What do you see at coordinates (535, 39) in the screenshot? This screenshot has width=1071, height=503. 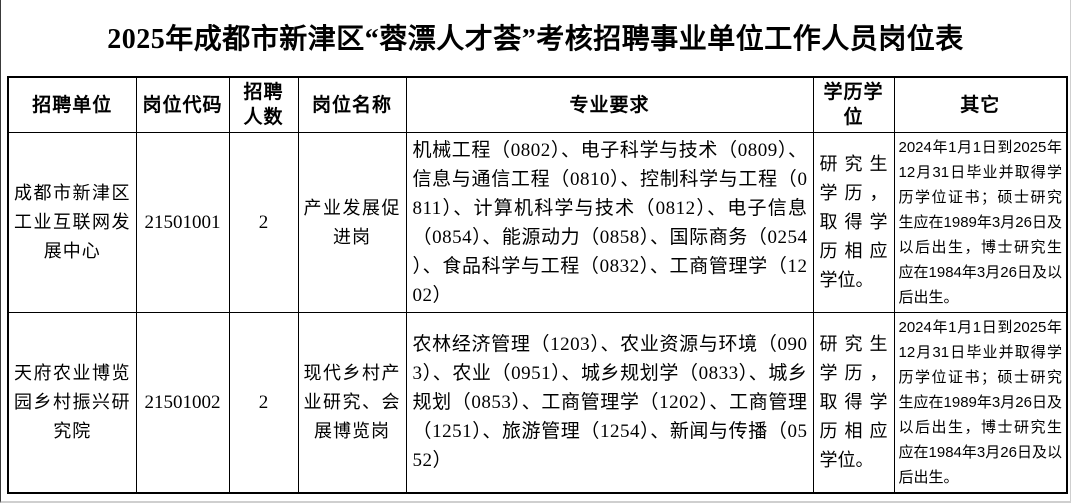 I see `page-title: 2025年成都市新津区“蓉漂人才荟”考核招聘事业单位工作人员岗位表` at bounding box center [535, 39].